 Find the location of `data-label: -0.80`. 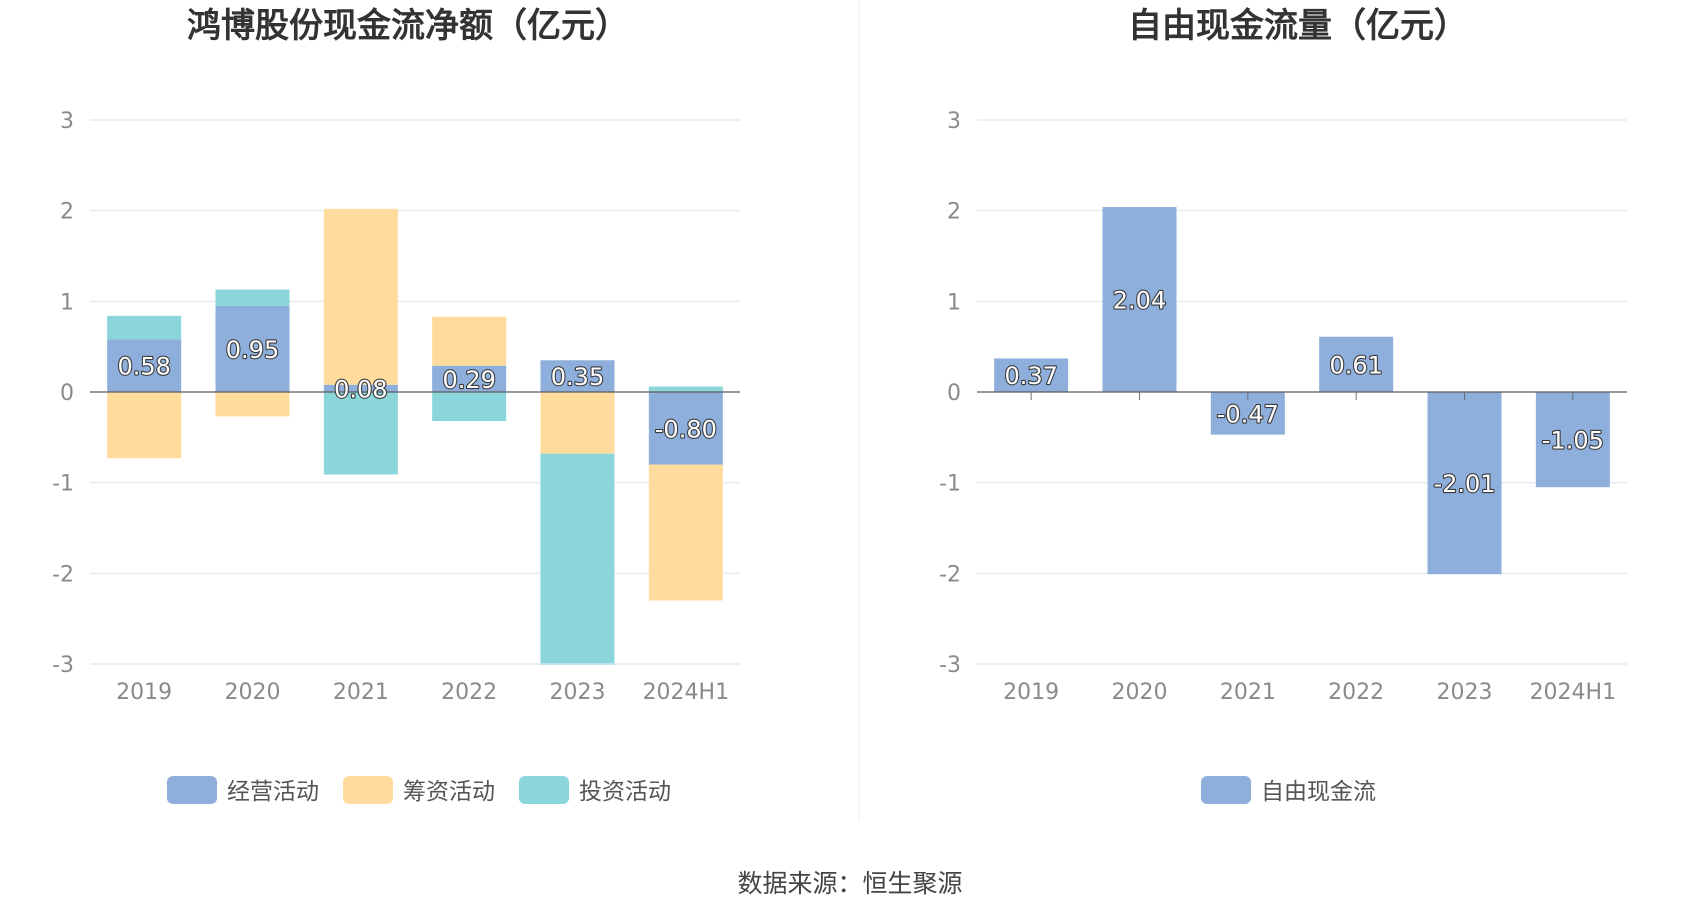

data-label: -0.80 is located at coordinates (686, 429).